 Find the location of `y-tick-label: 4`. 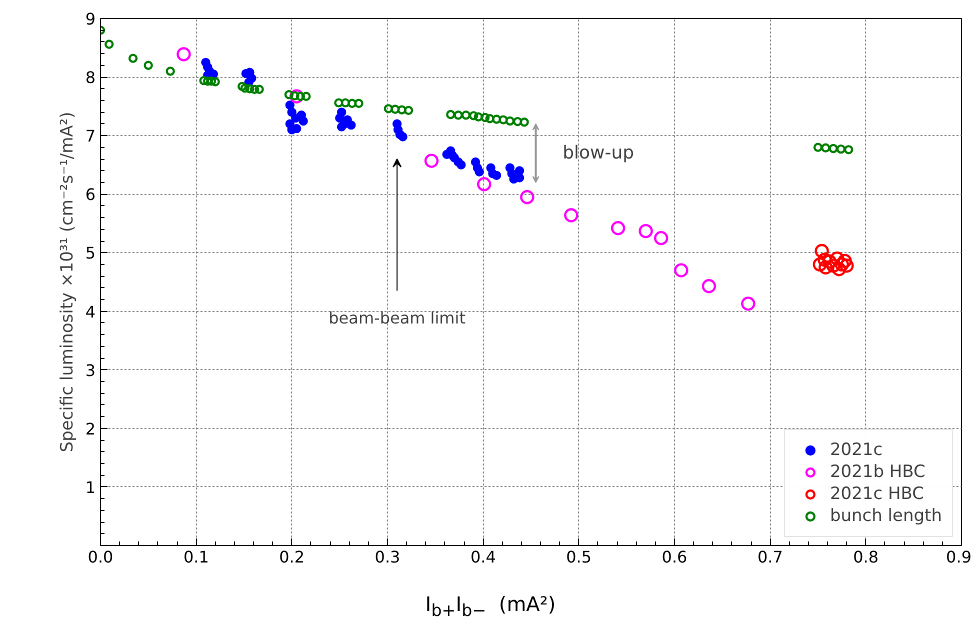

y-tick-label: 4 is located at coordinates (90, 312).